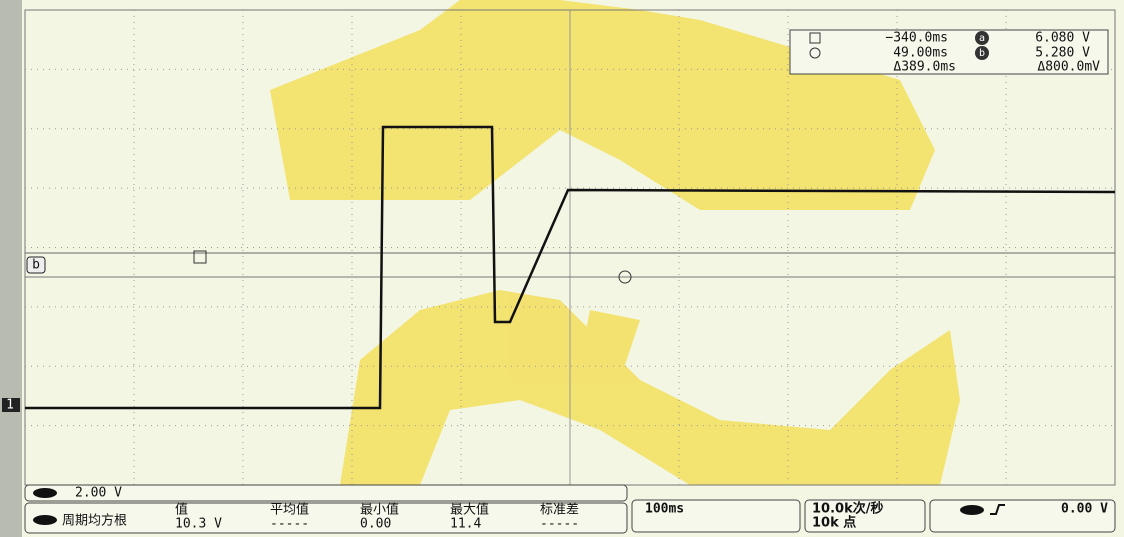  I want to click on trigger-level: 0.00 V, so click(1084, 509).